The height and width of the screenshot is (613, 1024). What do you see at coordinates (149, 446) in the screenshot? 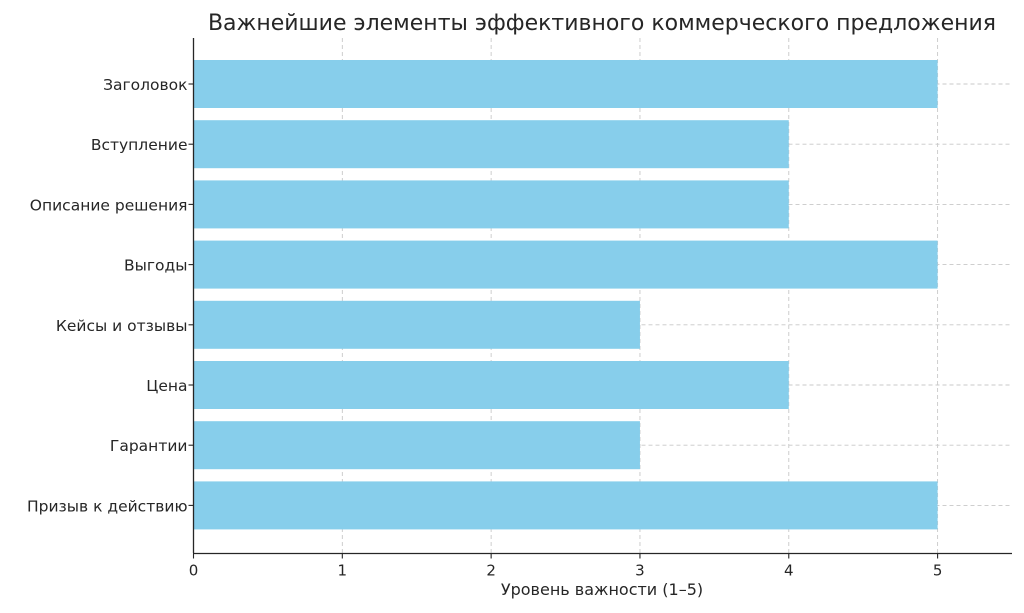
I see `y-tick-label: Гарантии` at bounding box center [149, 446].